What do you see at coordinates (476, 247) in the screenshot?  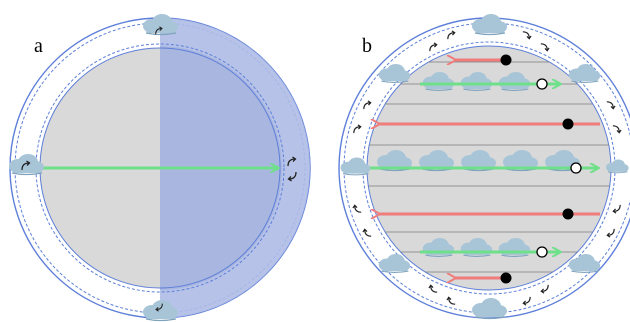 I see `cloud-band-lower` at bounding box center [476, 247].